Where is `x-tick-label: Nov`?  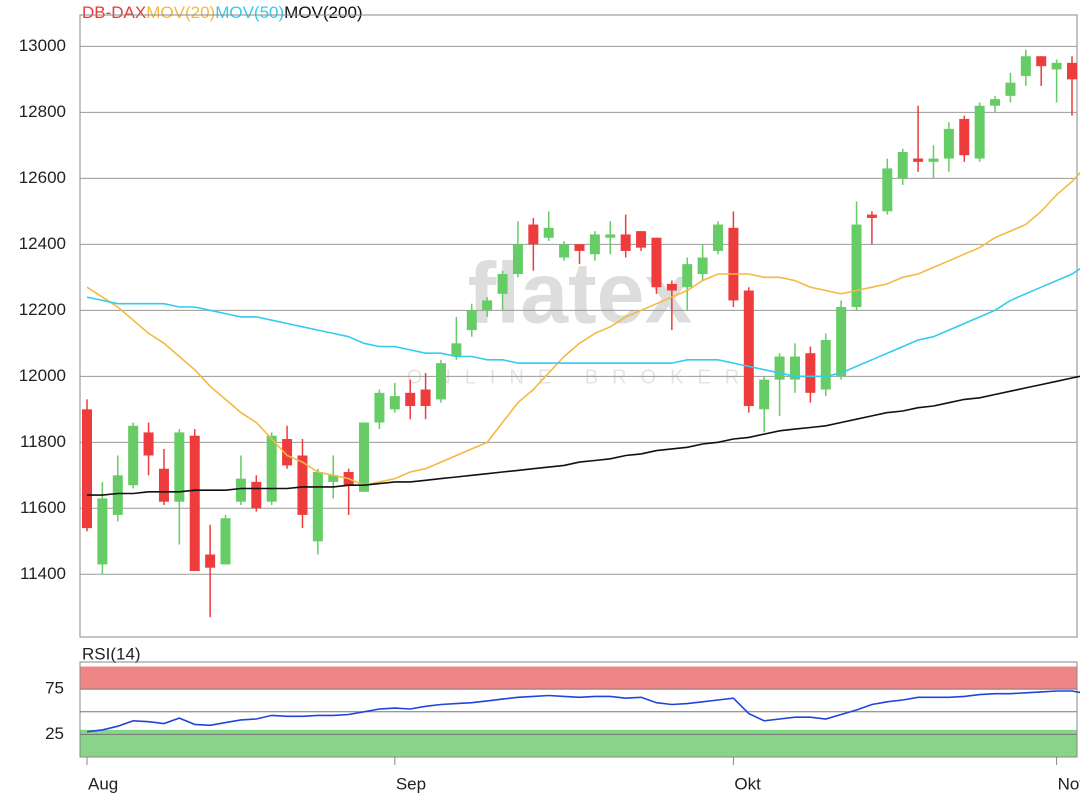
x-tick-label: Nov is located at coordinates (1069, 783).